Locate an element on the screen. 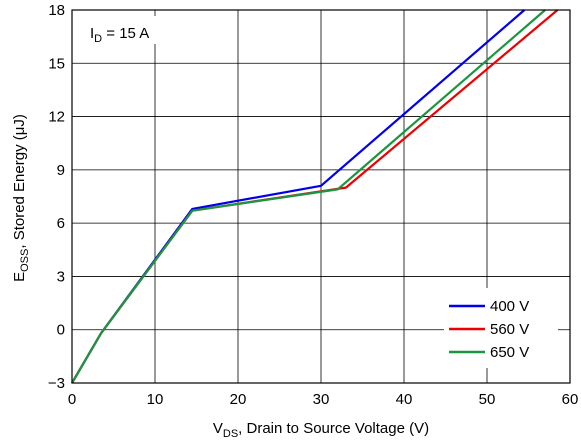 Image resolution: width=581 pixels, height=443 pixels. y-tick-label: 15 is located at coordinates (56, 63).